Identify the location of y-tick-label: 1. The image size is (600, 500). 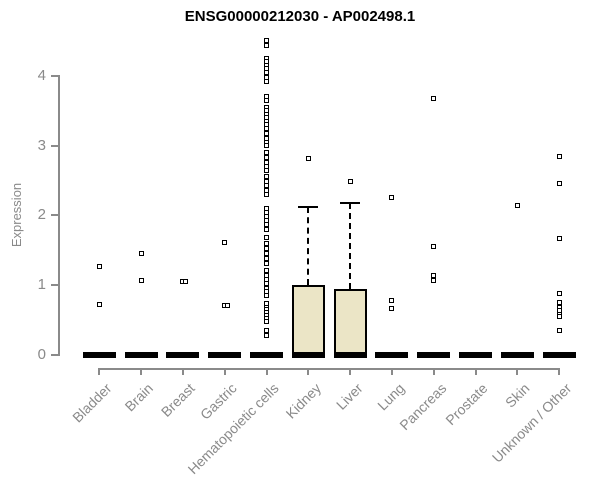
(41, 284).